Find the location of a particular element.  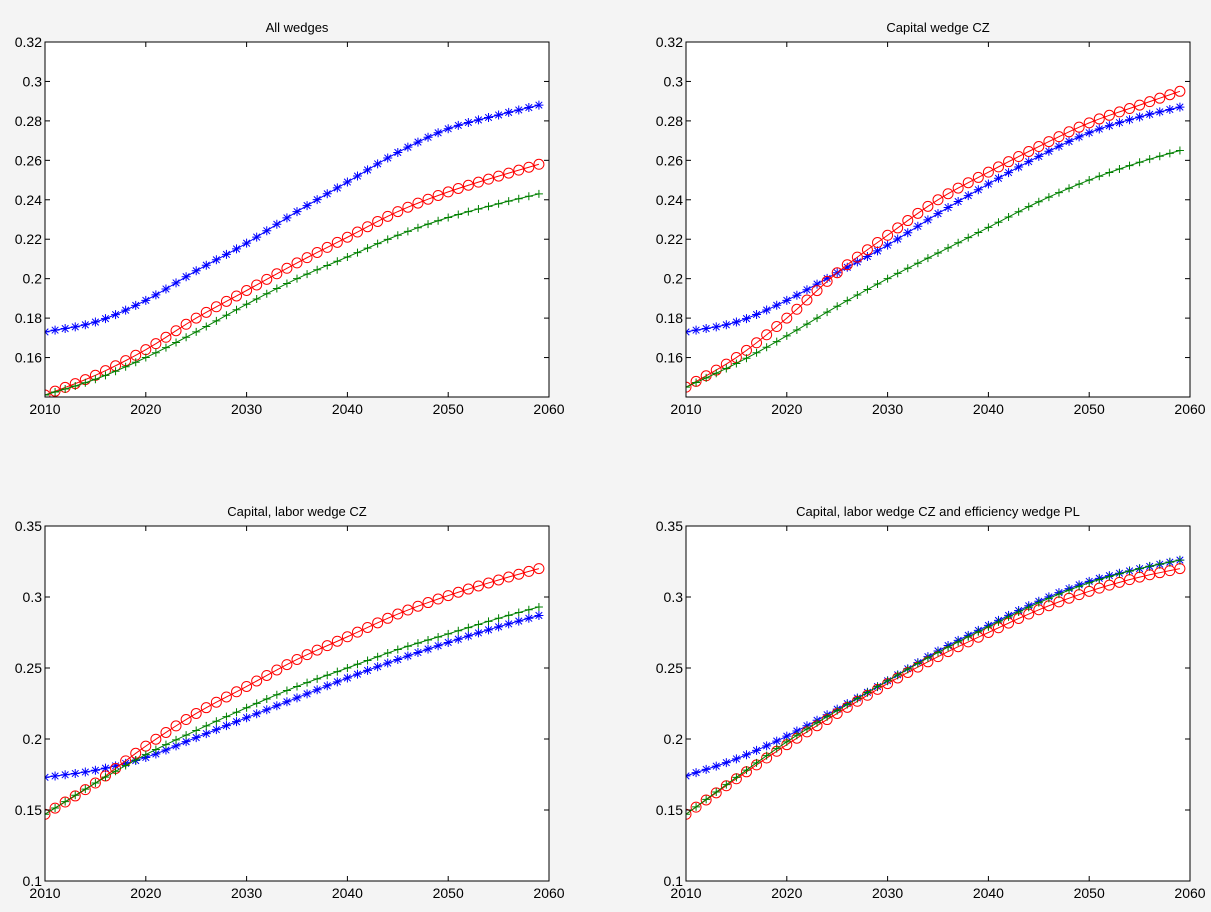

x-tick-label: 2060 is located at coordinates (1189, 409).